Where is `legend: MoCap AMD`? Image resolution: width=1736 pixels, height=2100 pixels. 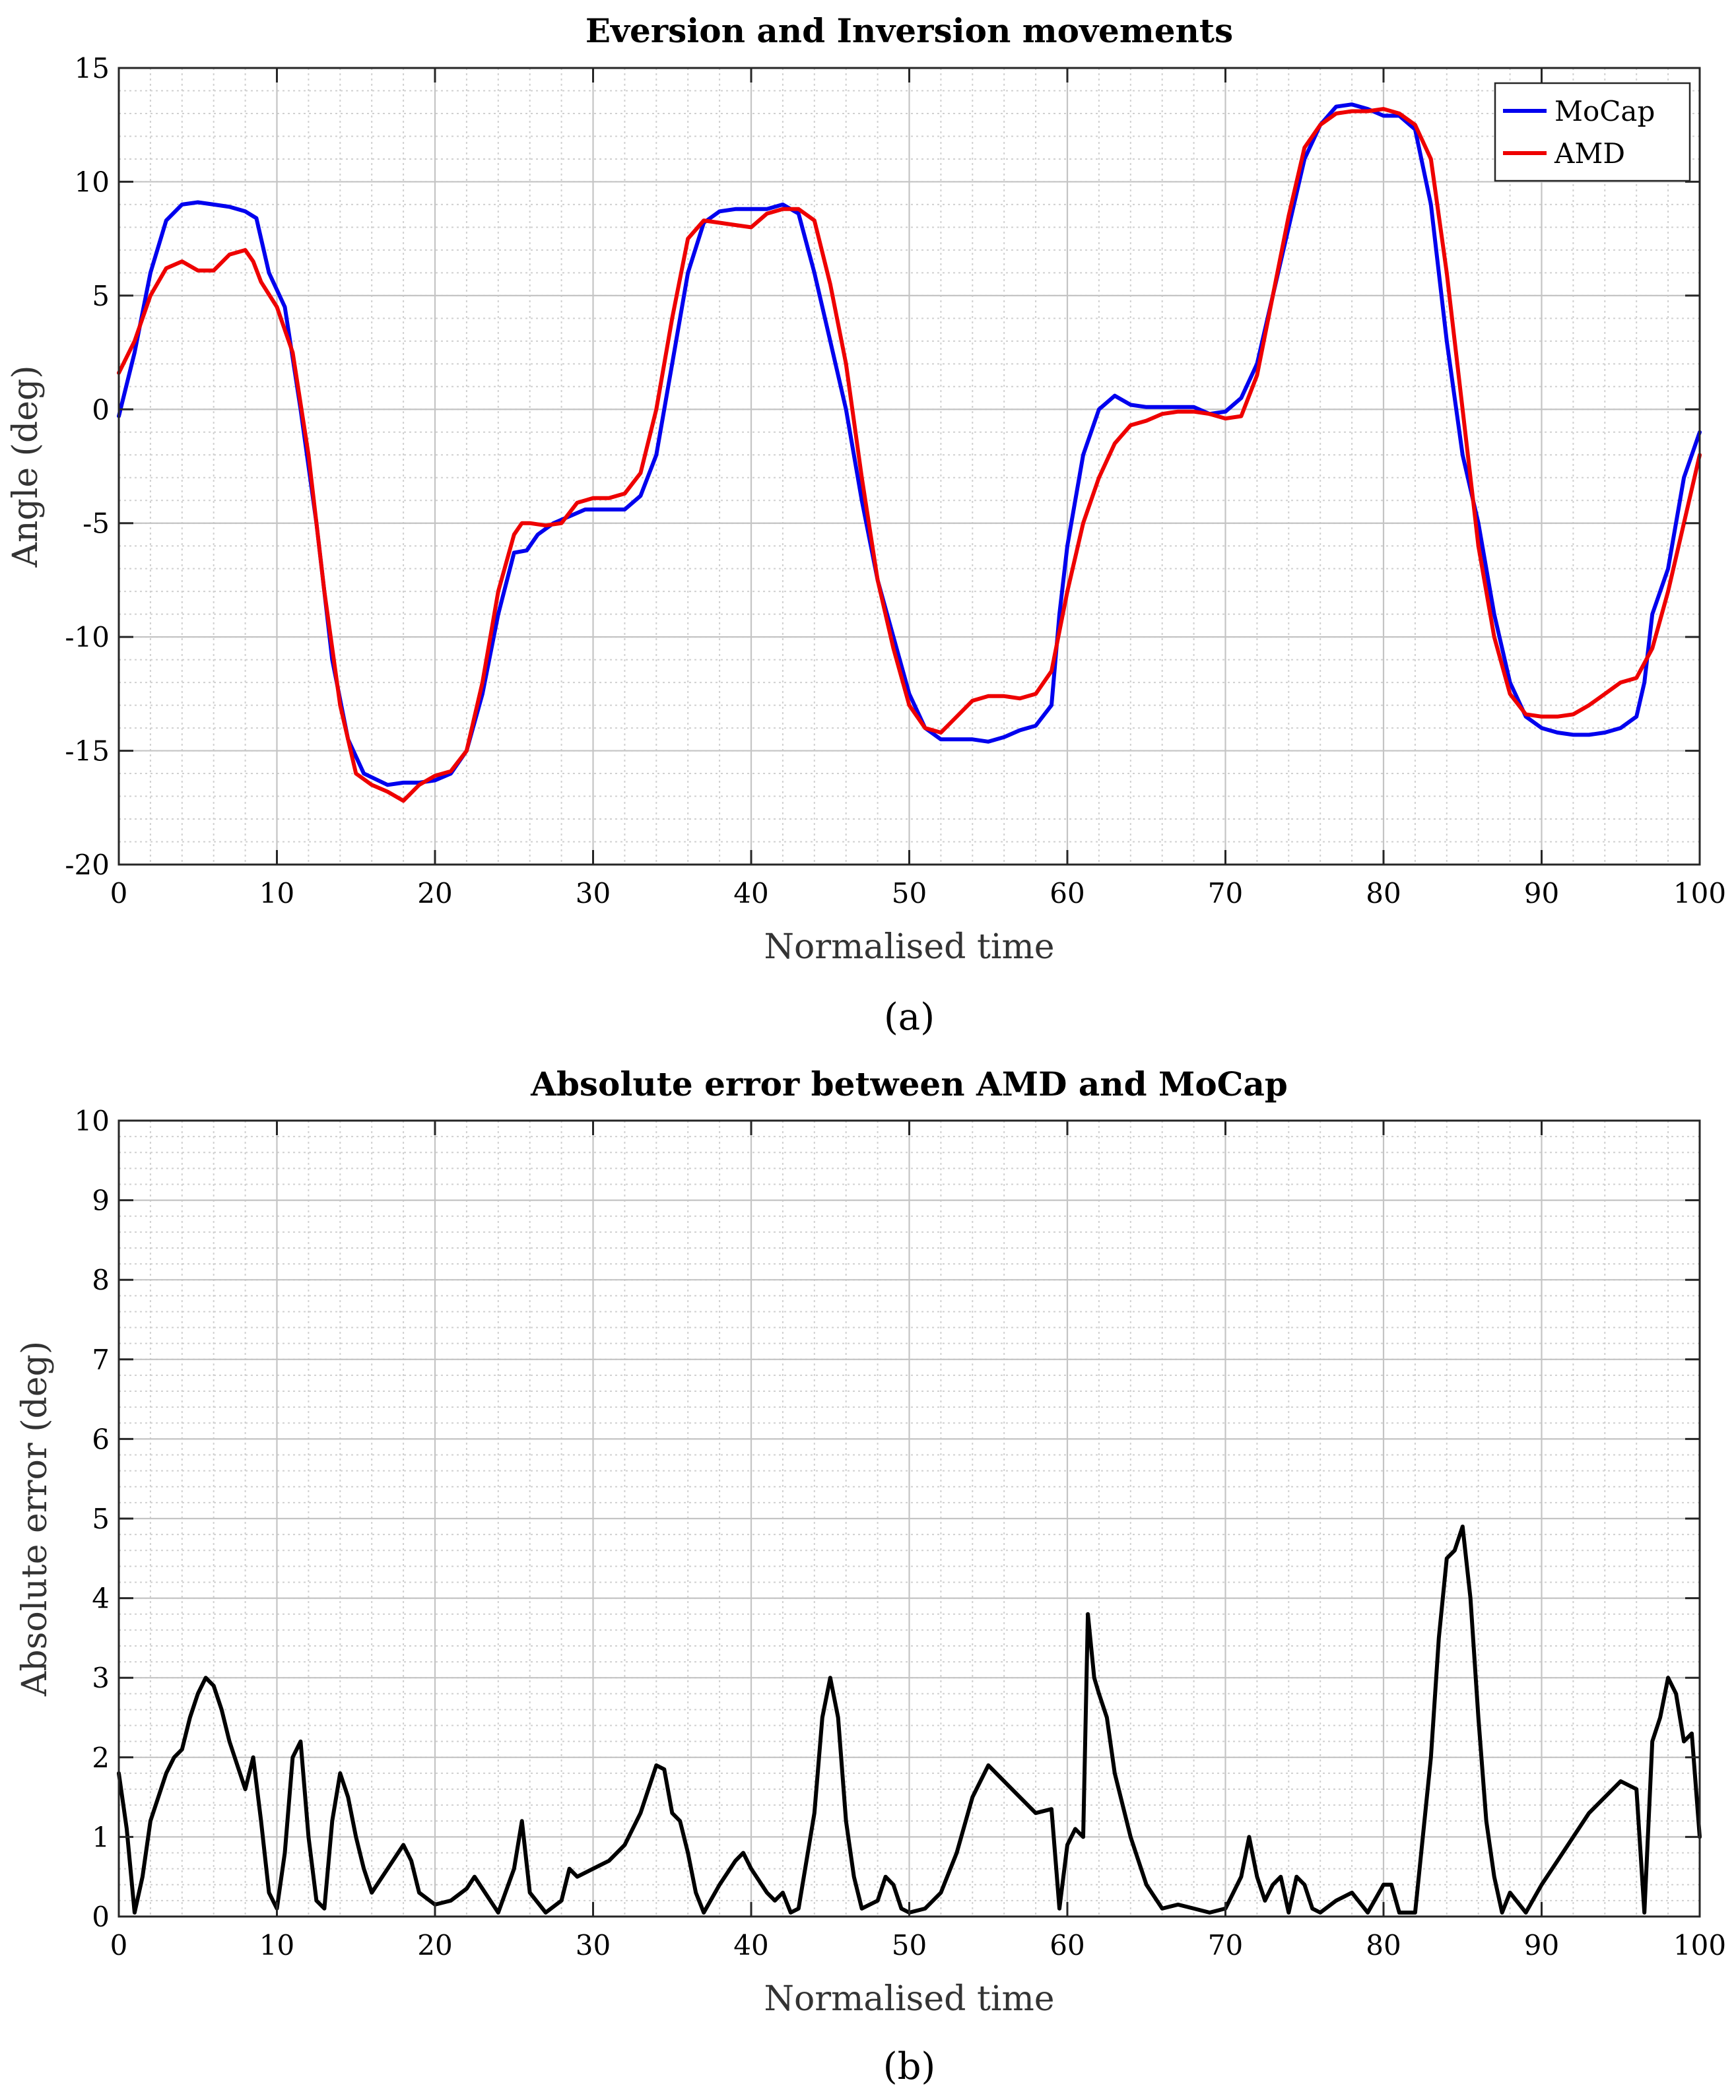
legend: MoCap AMD is located at coordinates (1593, 132).